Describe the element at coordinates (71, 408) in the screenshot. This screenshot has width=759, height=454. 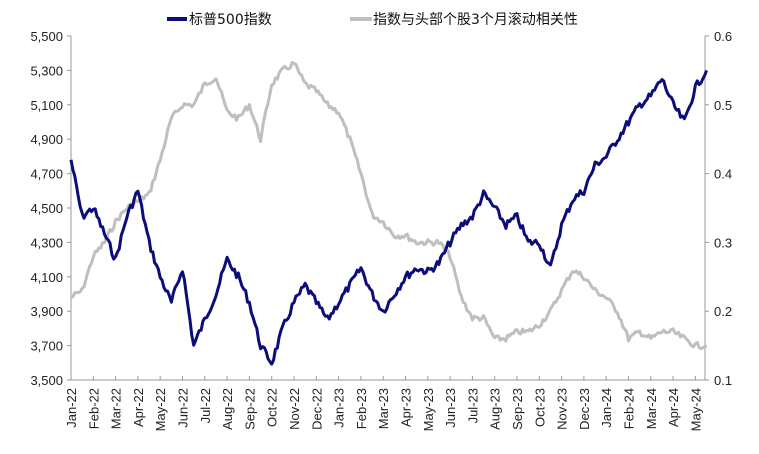
I see `x-tick-label: Jan-22` at that location.